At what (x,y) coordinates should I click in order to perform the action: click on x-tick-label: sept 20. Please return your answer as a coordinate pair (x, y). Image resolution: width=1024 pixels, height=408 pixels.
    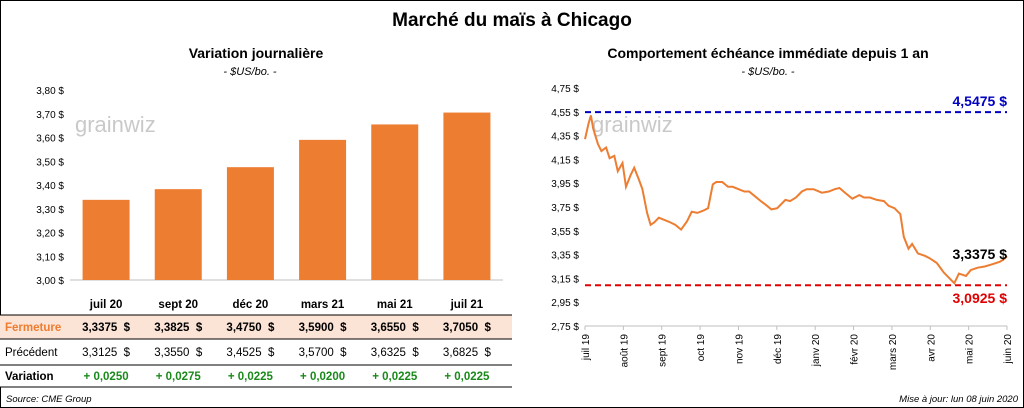
    Looking at the image, I should click on (178, 305).